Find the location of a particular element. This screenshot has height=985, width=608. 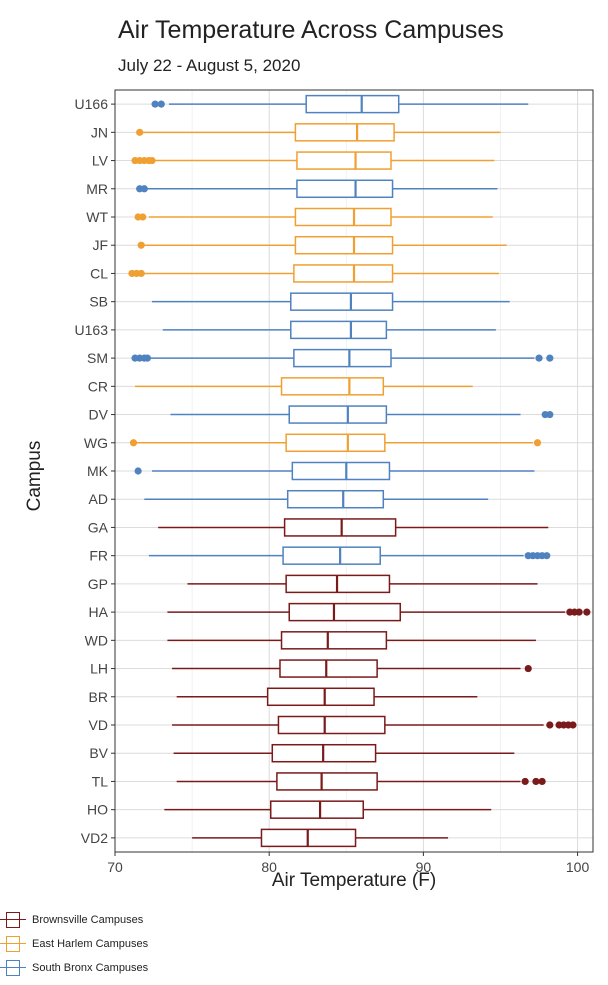

x-axis-label: Air Temperature (F) is located at coordinates (354, 880).